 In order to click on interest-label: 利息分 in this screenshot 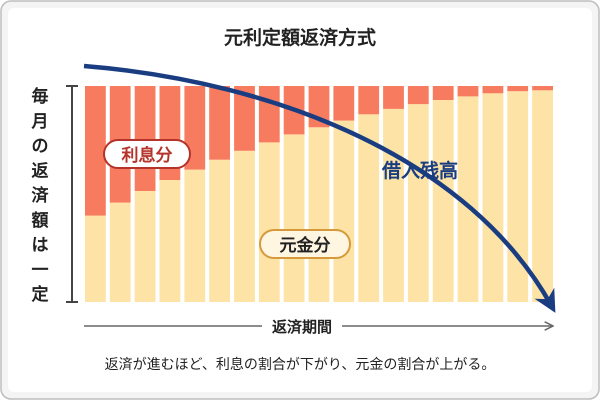, I will do `click(147, 155)`.